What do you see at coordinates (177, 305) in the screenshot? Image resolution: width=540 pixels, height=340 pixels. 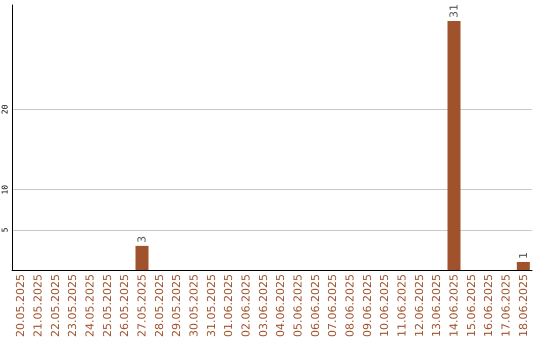 I see `x-tick-label: 29.05.2025` at bounding box center [177, 305].